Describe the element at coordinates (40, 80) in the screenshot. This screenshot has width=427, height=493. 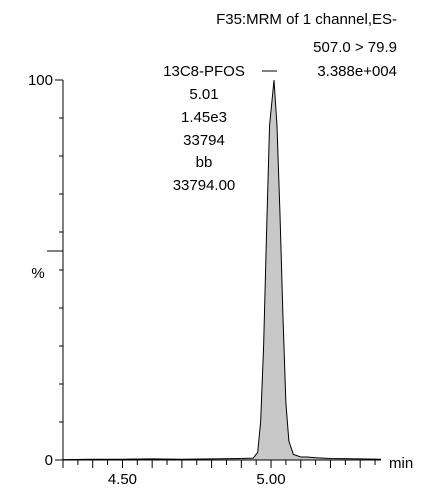
I see `y-tick-label: 100` at that location.